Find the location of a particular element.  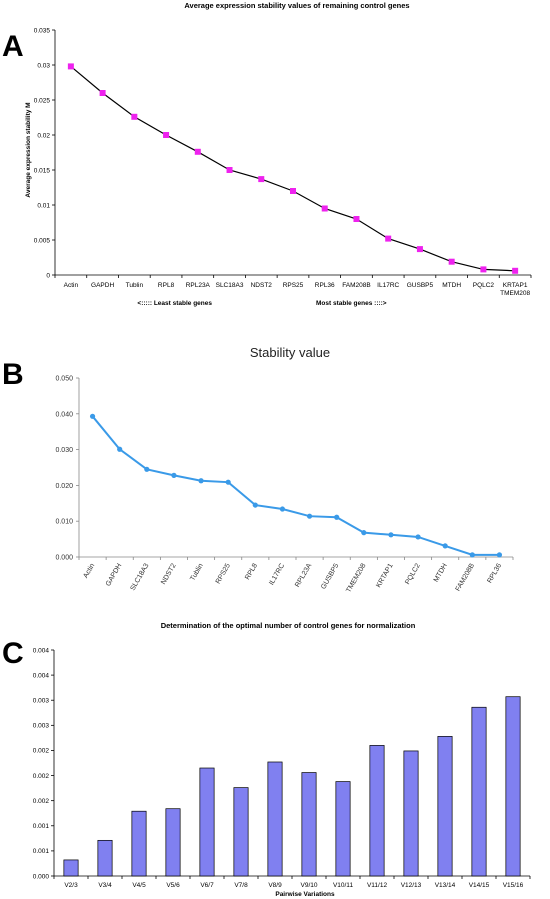

panel-c-x-tick-label: V11/12 is located at coordinates (377, 885).